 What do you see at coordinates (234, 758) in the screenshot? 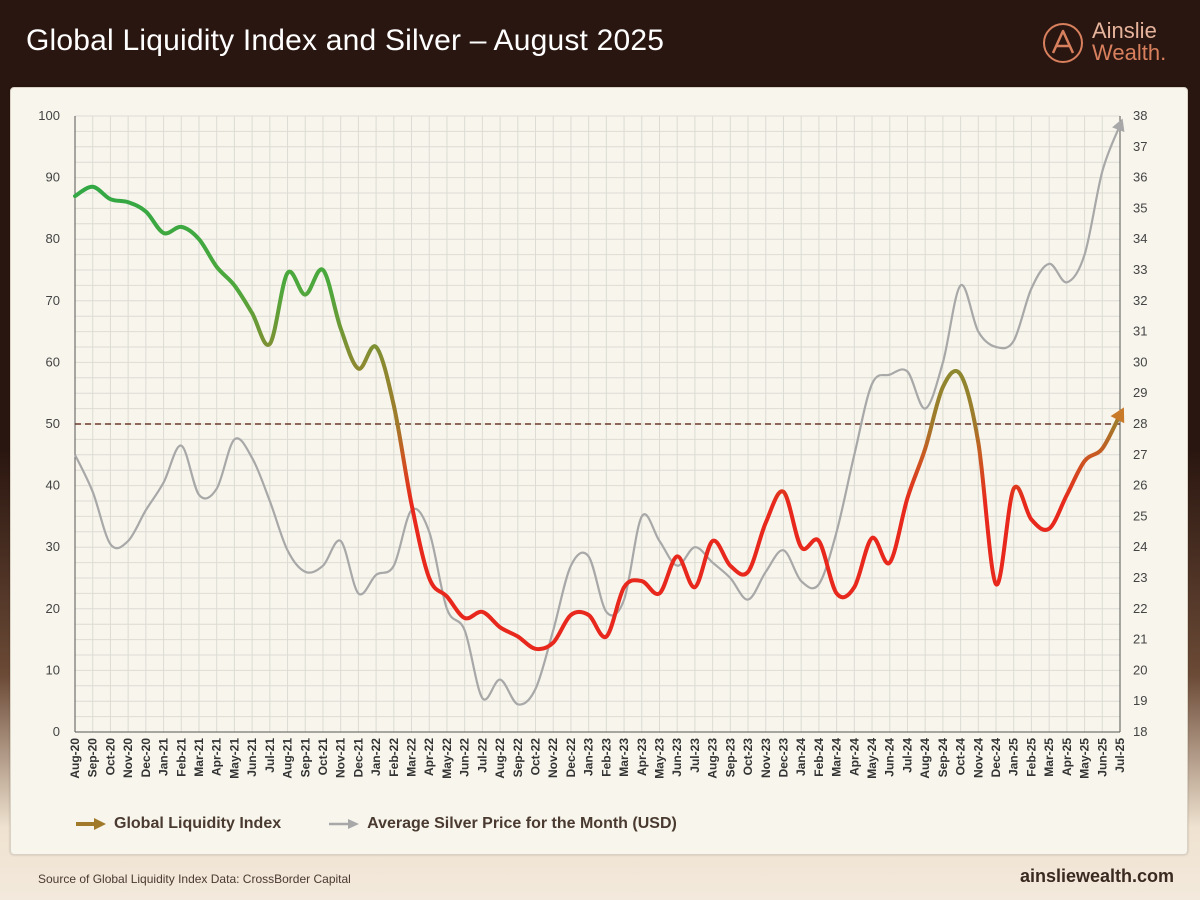
I see `x-axis-tick-label: May-21` at bounding box center [234, 758].